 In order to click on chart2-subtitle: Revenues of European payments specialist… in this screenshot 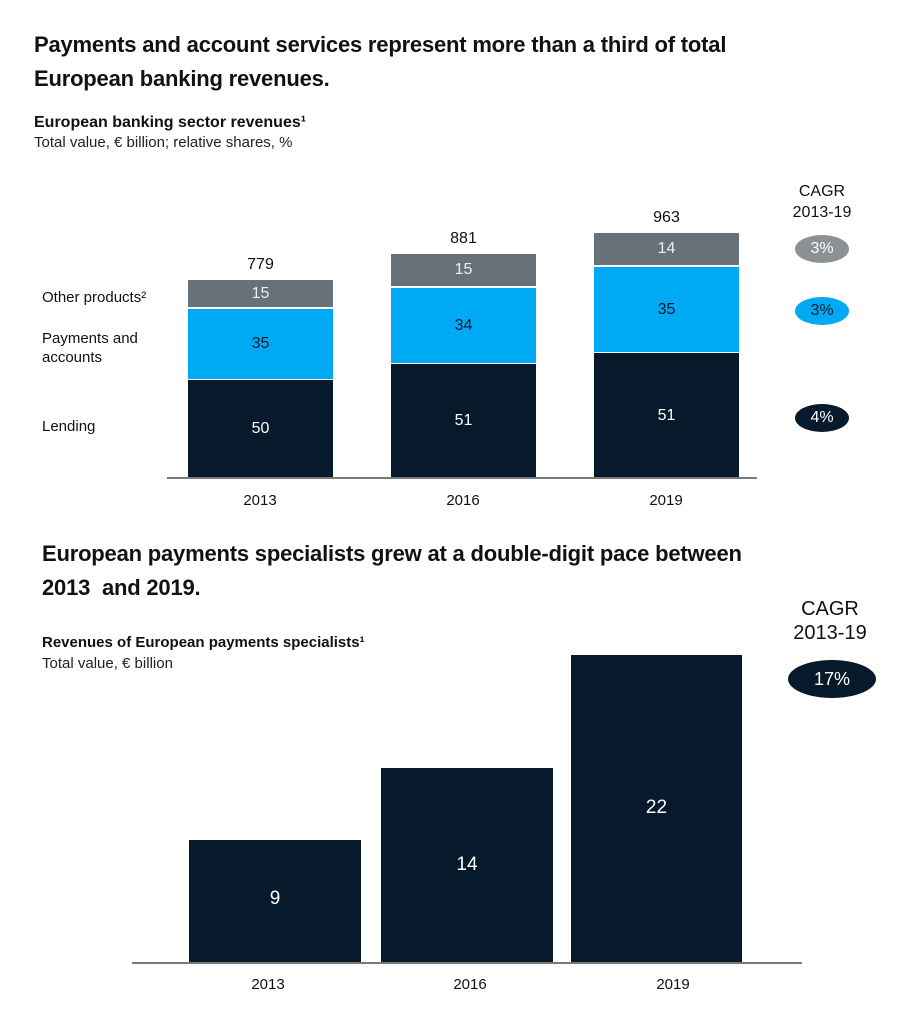, I will do `click(203, 642)`.